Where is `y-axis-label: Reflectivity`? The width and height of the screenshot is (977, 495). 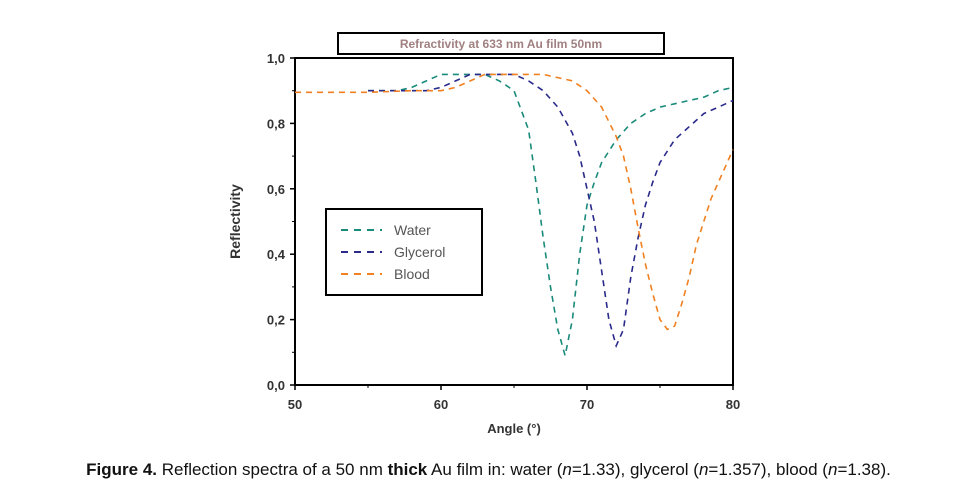 y-axis-label: Reflectivity is located at coordinates (235, 221).